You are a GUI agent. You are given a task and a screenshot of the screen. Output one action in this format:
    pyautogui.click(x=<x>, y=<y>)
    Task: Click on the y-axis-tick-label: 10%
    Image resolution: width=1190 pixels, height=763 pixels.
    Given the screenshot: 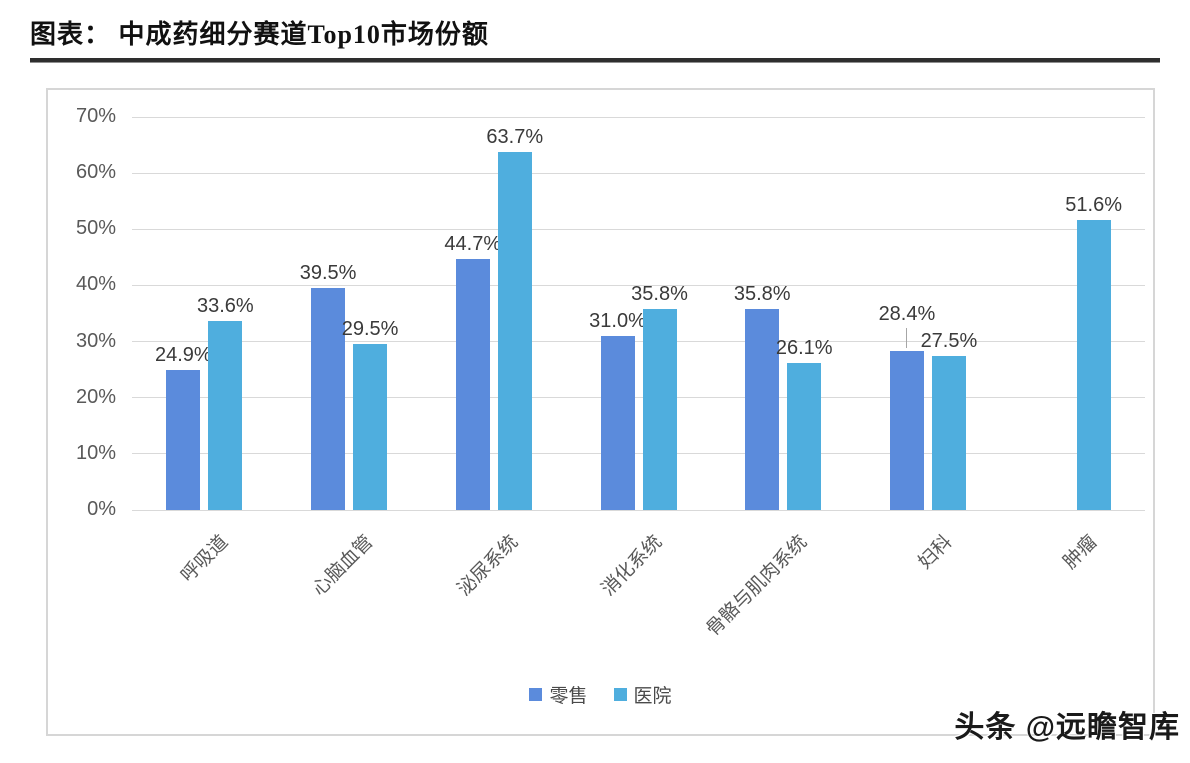 What is the action you would take?
    pyautogui.click(x=95, y=452)
    